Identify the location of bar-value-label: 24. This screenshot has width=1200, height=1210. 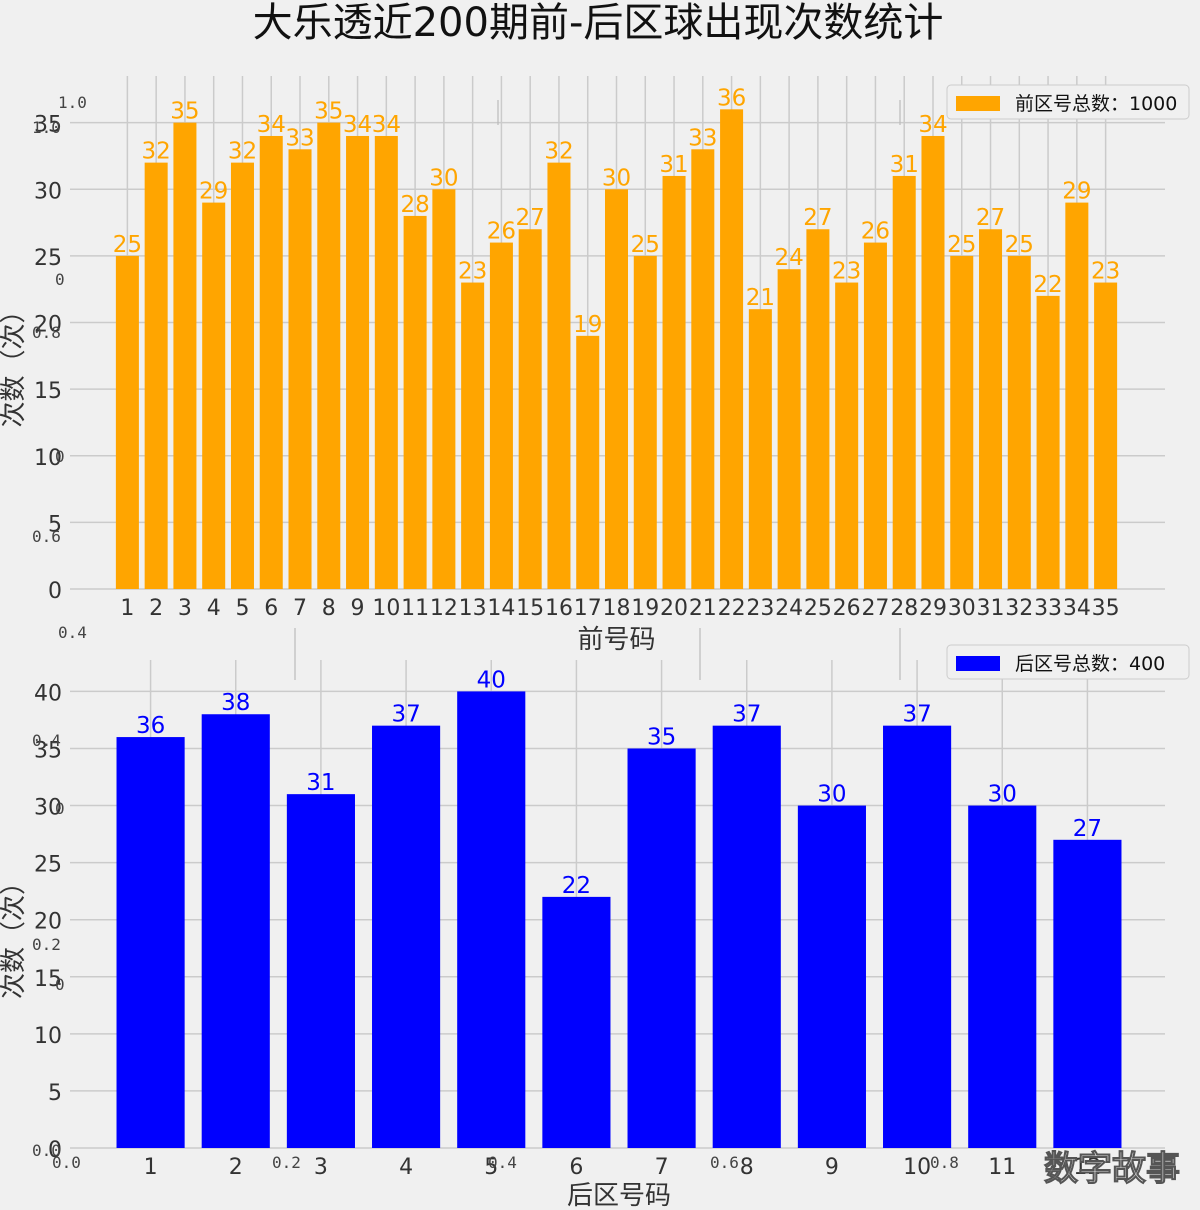
(788, 258).